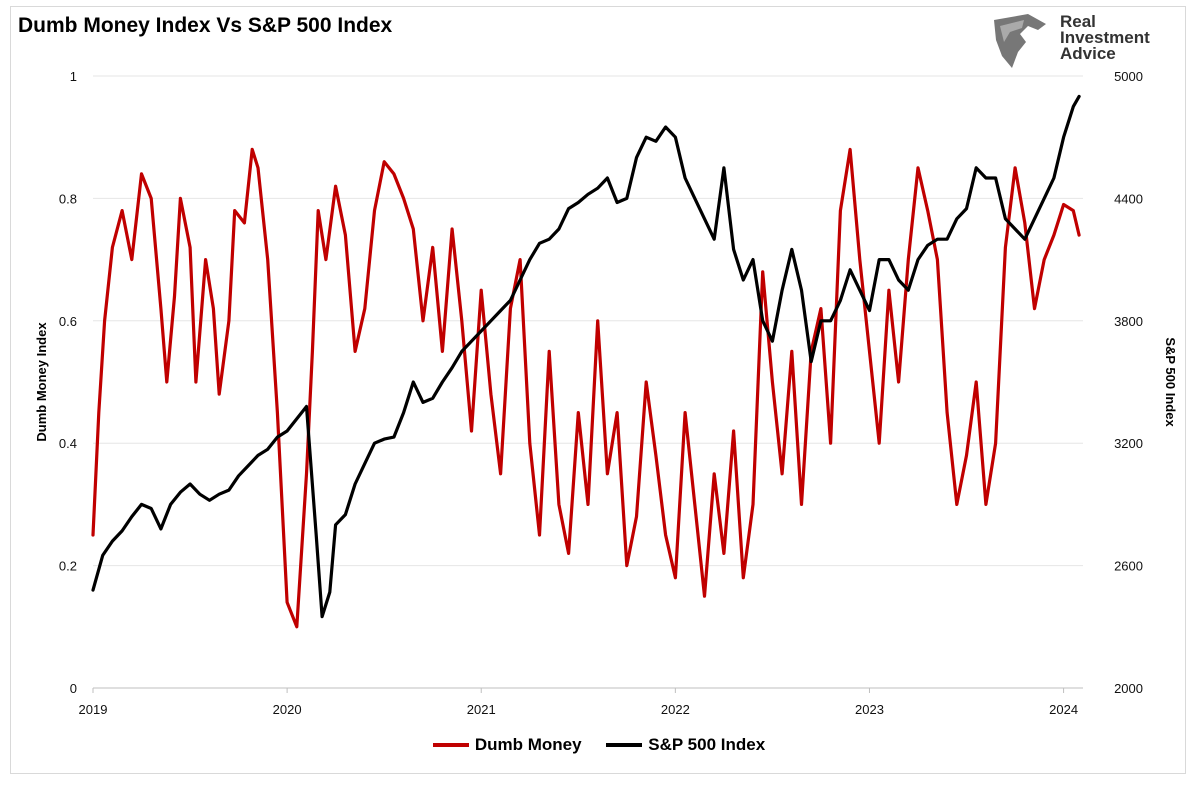 The height and width of the screenshot is (785, 1198). What do you see at coordinates (93, 709) in the screenshot?
I see `x-tick-label-0: 2019` at bounding box center [93, 709].